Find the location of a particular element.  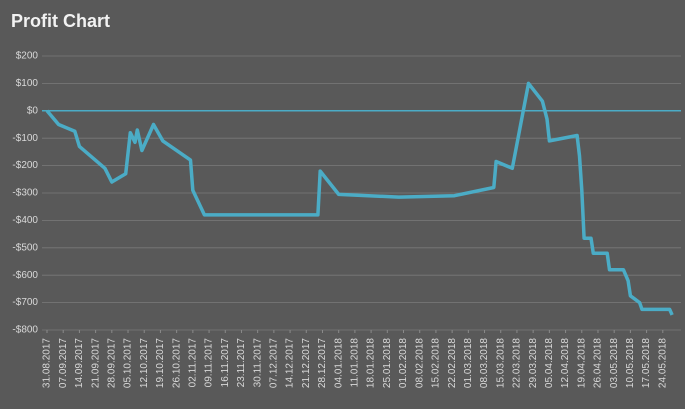

x-tick-label: 14.09.2017 is located at coordinates (79, 363).